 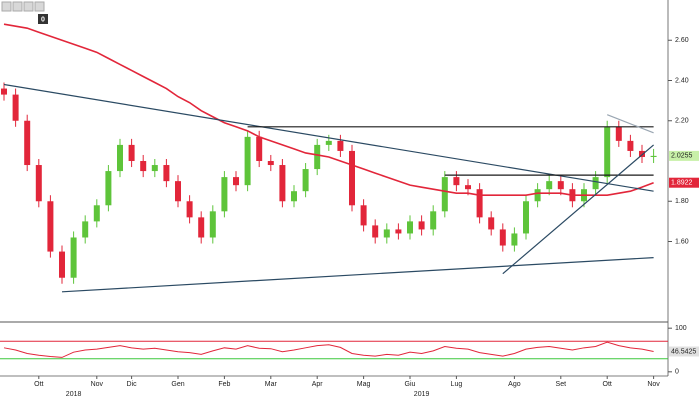 I want to click on y-tick-label: 100, so click(x=681, y=328).